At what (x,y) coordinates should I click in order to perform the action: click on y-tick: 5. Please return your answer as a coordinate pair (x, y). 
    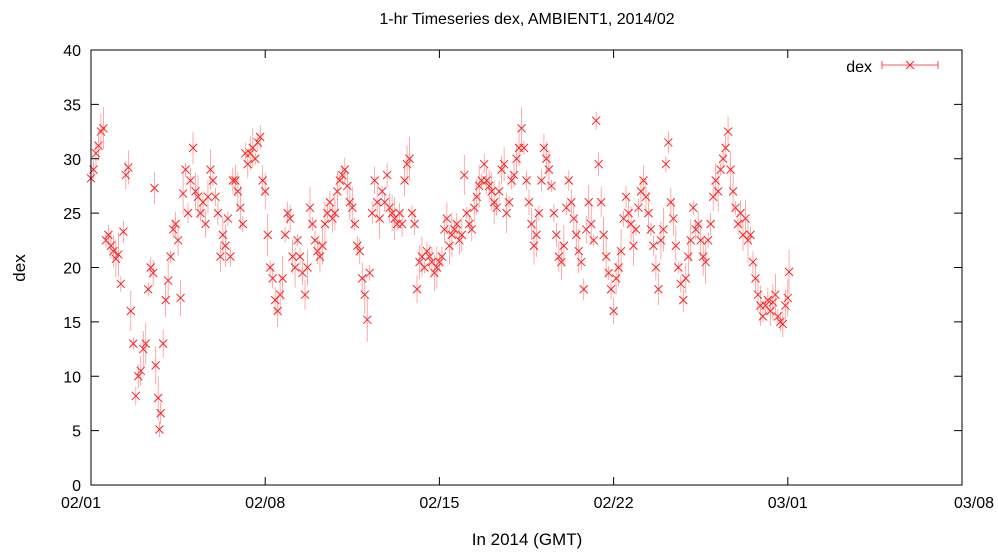
    Looking at the image, I should click on (517, 432).